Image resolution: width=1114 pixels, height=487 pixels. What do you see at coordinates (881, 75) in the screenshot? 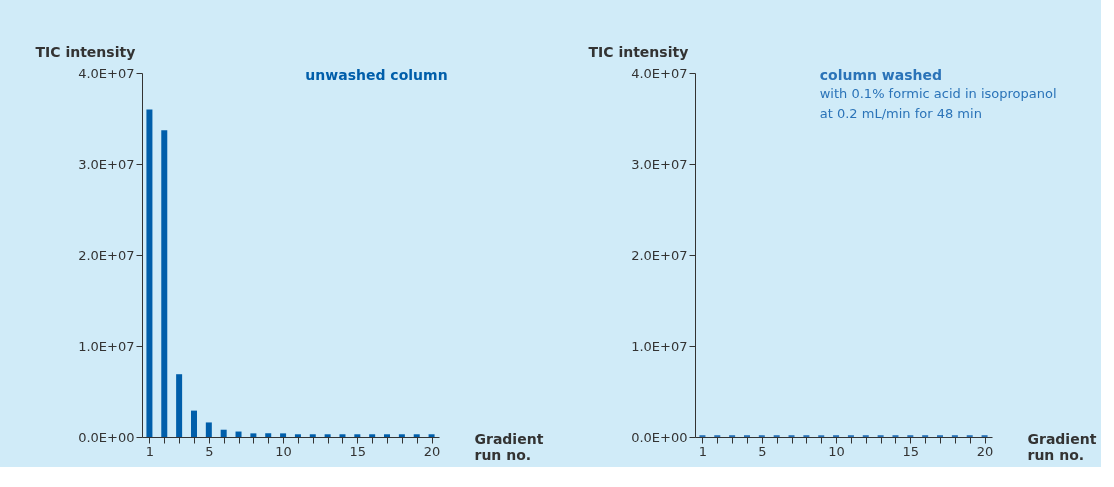
I see `chart-title: column washed` at bounding box center [881, 75].